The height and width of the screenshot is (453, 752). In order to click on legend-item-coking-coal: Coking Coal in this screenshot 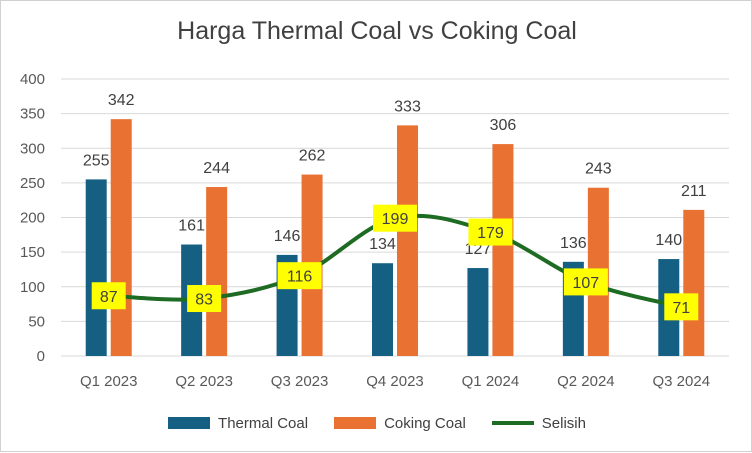, I will do `click(400, 423)`.